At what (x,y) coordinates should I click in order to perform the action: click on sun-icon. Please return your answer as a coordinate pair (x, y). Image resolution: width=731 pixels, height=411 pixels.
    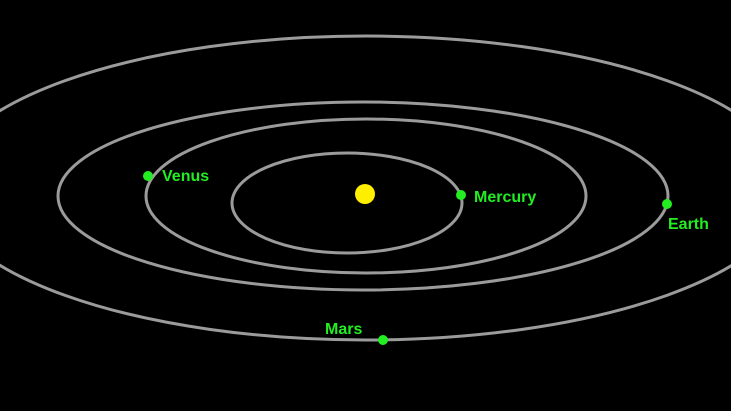
    Looking at the image, I should click on (365, 194).